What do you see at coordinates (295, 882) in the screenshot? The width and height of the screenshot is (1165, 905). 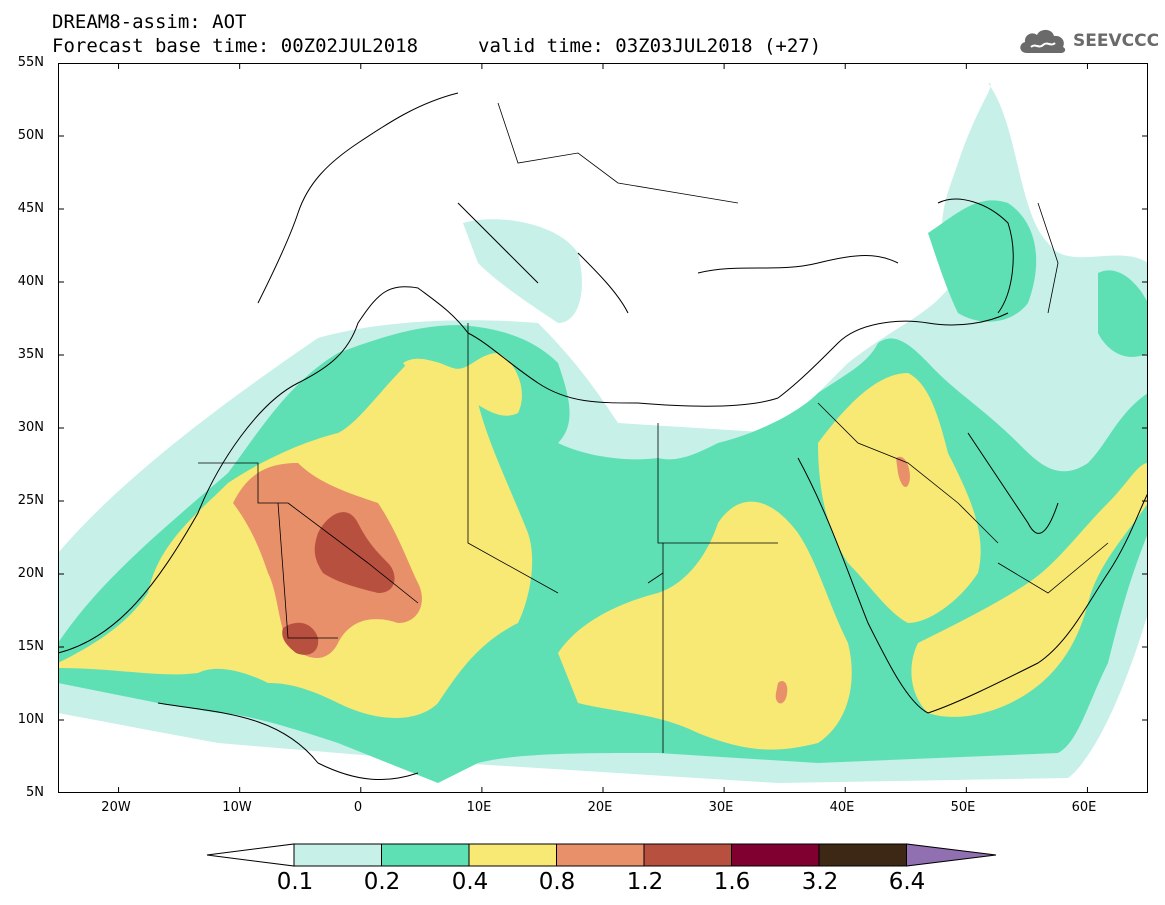 I see `colorbar-label: 0.1` at bounding box center [295, 882].